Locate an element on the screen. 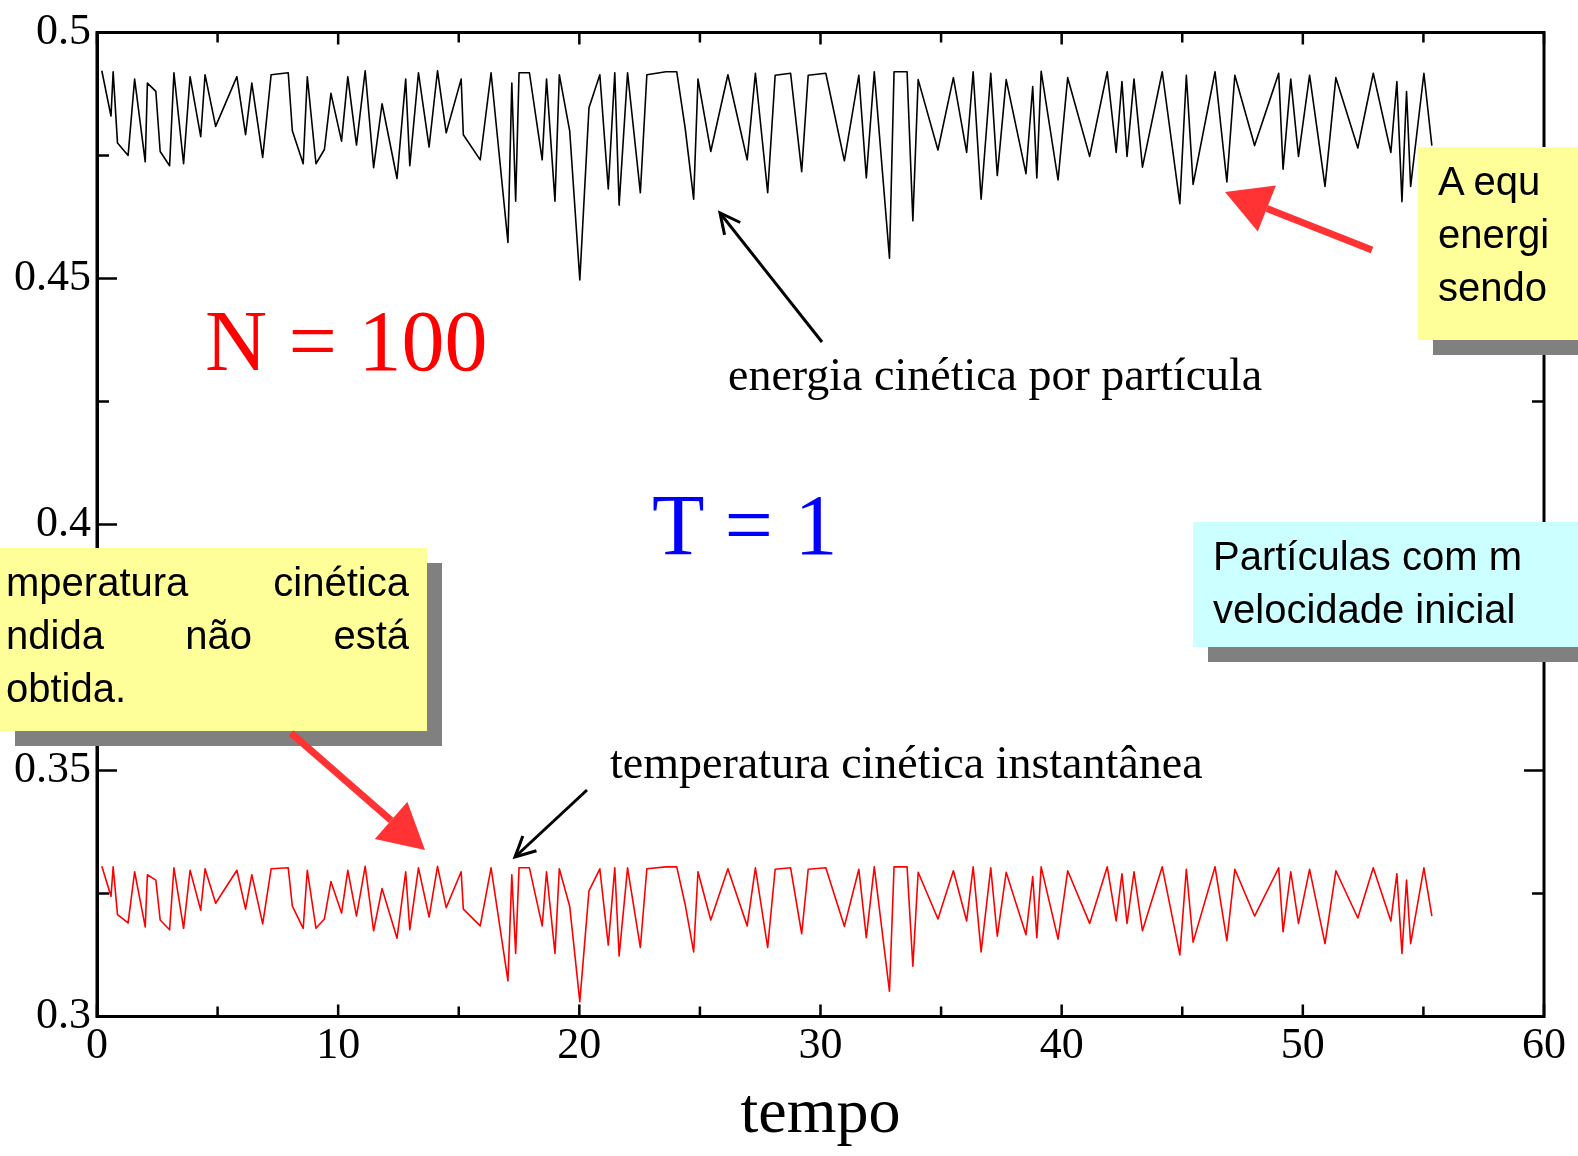 Image resolution: width=1578 pixels, height=1156 pixels. x-tick-label: 20 is located at coordinates (579, 1044).